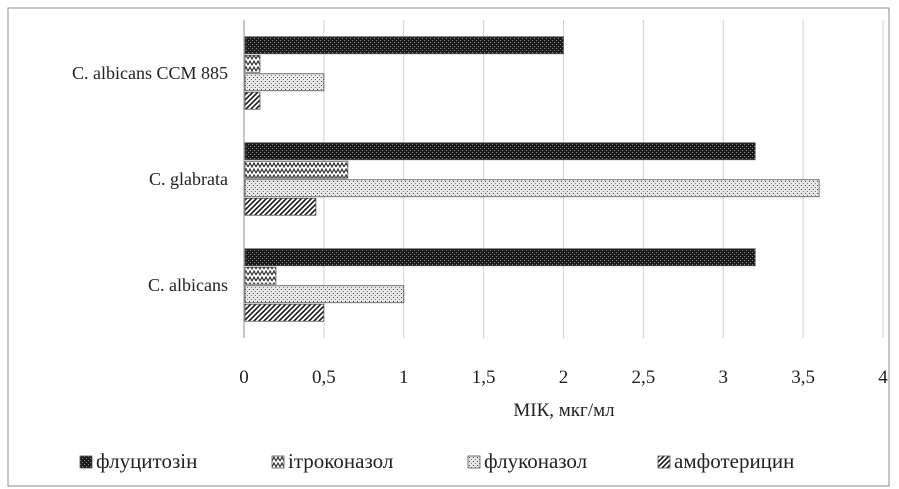 The width and height of the screenshot is (899, 489). Describe the element at coordinates (803, 377) in the screenshot. I see `x-tick-label: 3,5` at that location.